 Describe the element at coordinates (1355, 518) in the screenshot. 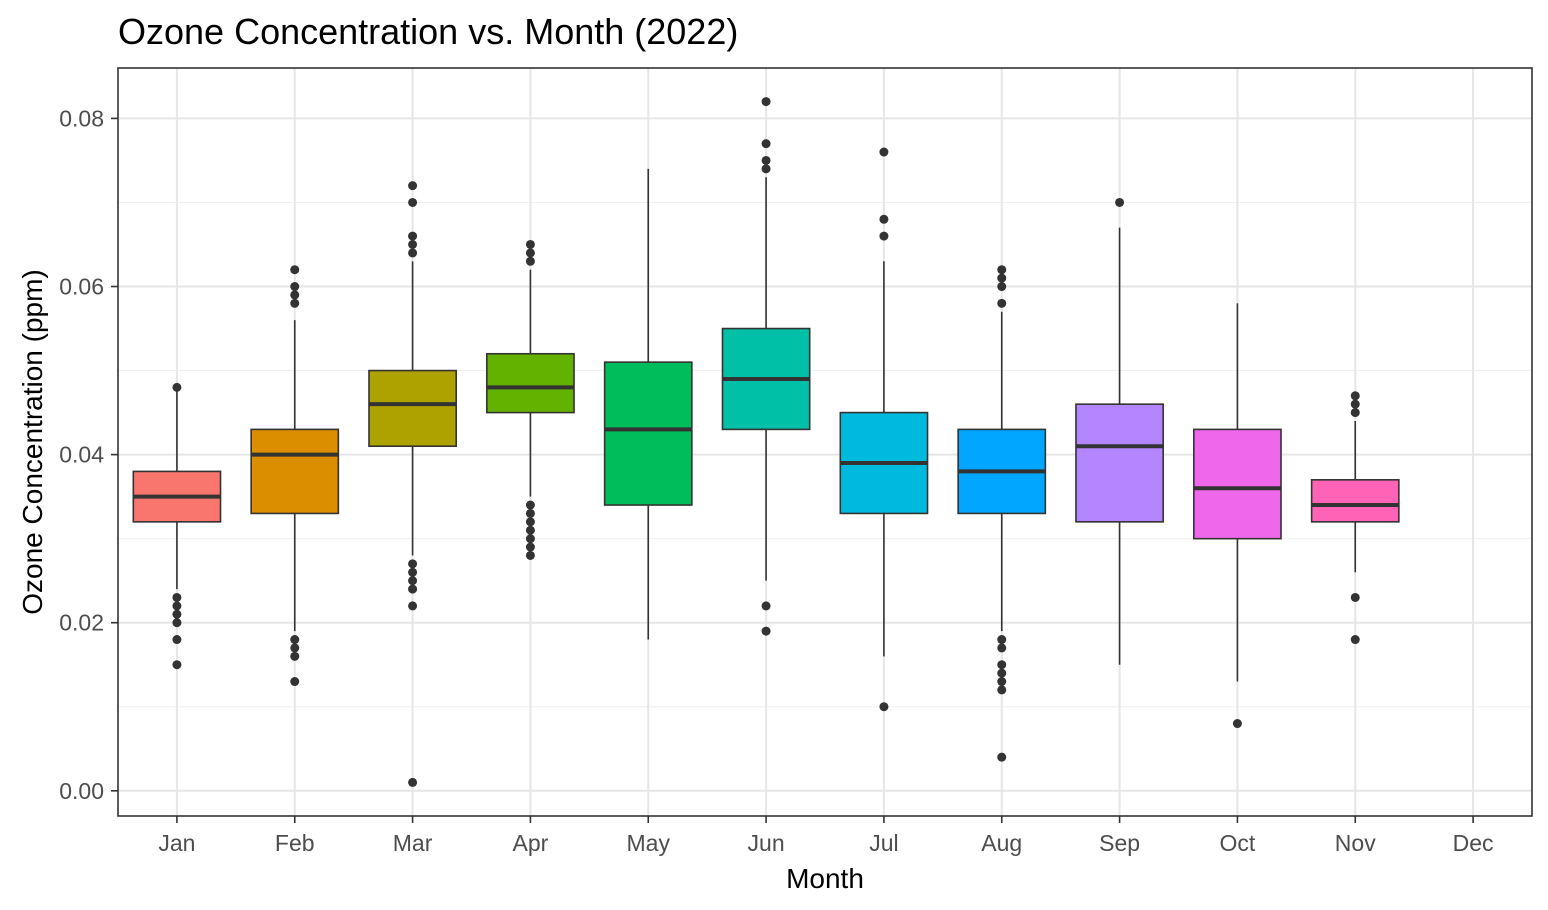

I see `box-nov` at that location.